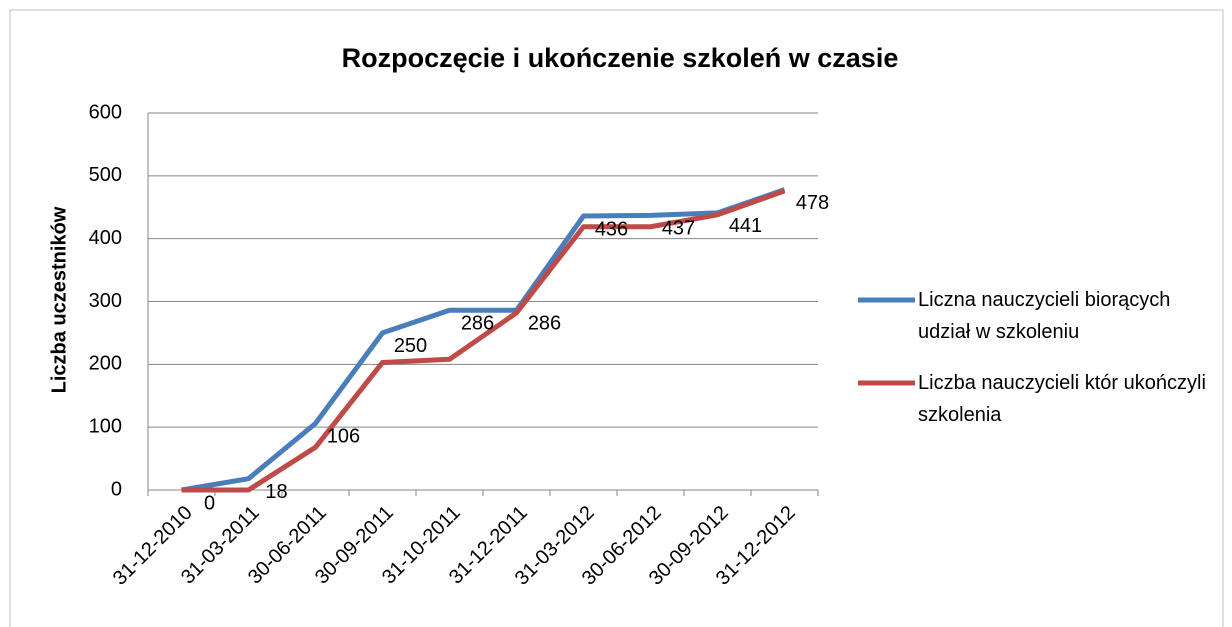 The image size is (1232, 627). I want to click on data-label: 18, so click(276, 492).